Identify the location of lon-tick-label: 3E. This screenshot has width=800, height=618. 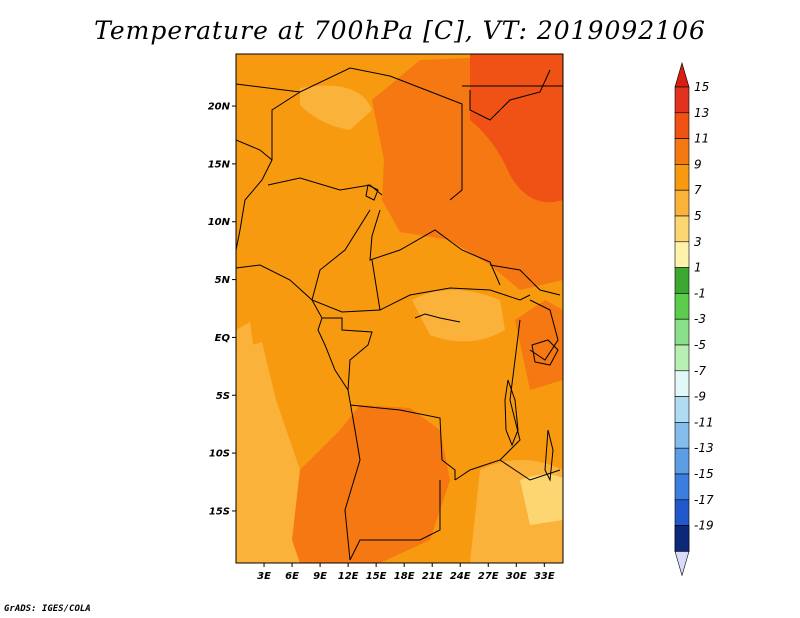
(264, 576).